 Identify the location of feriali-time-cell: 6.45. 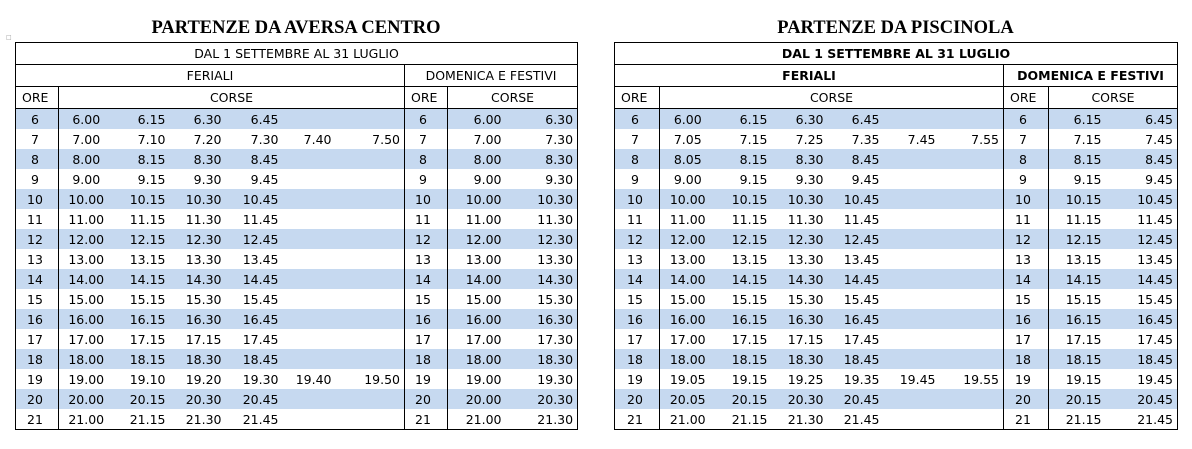
(254, 118).